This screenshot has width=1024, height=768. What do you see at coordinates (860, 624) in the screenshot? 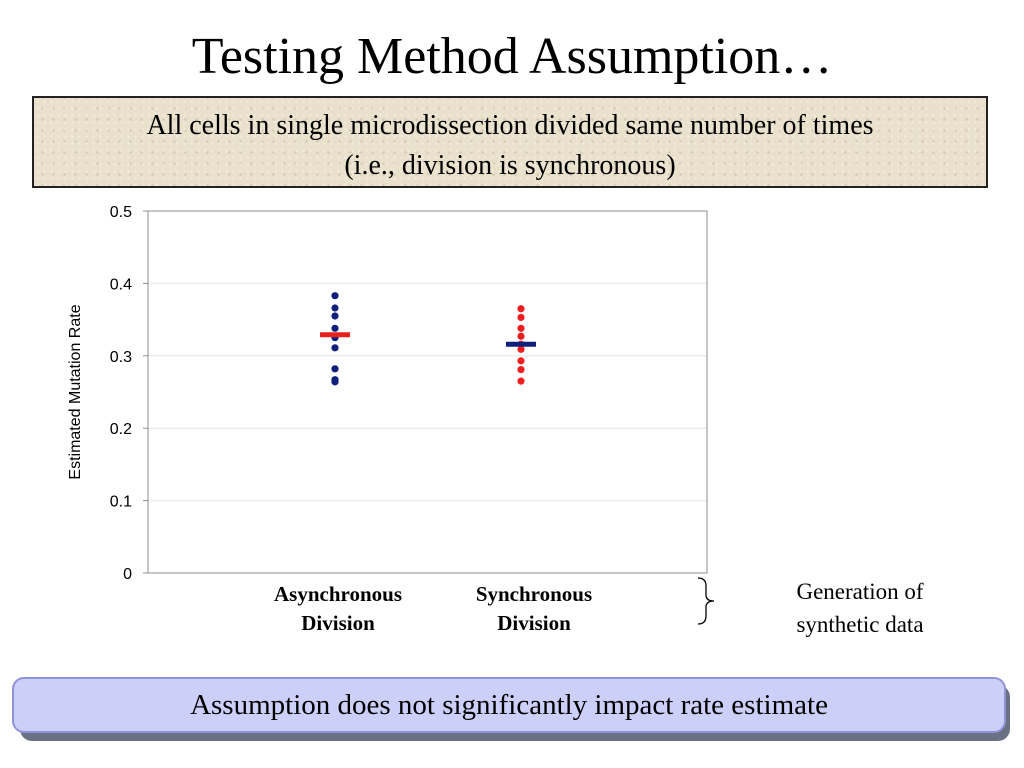
I see `generation-note-line: synthetic data` at bounding box center [860, 624].